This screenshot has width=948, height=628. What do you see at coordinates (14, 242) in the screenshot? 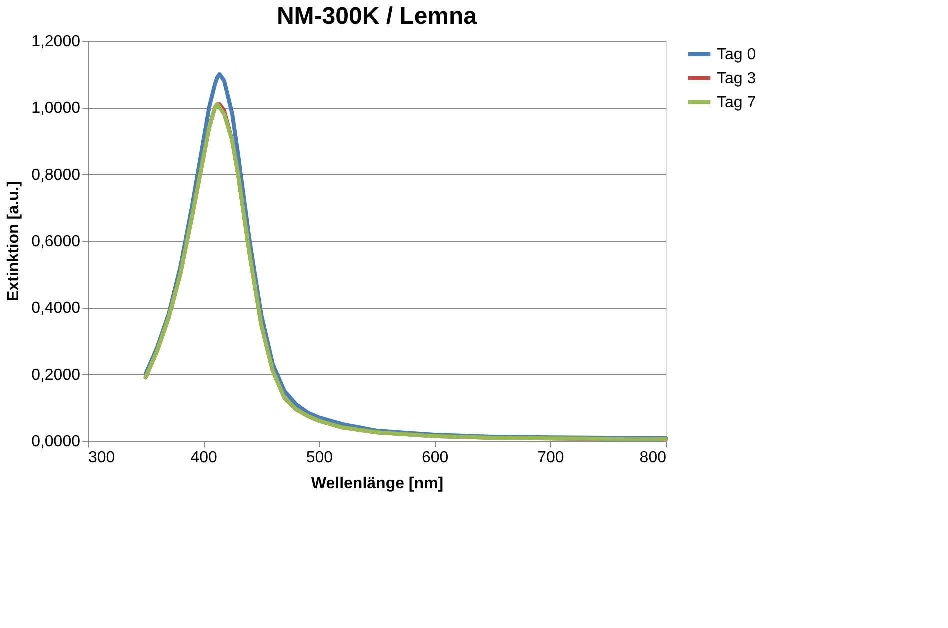
I see `y-axis-title: Extinktion [a.u.]` at bounding box center [14, 242].